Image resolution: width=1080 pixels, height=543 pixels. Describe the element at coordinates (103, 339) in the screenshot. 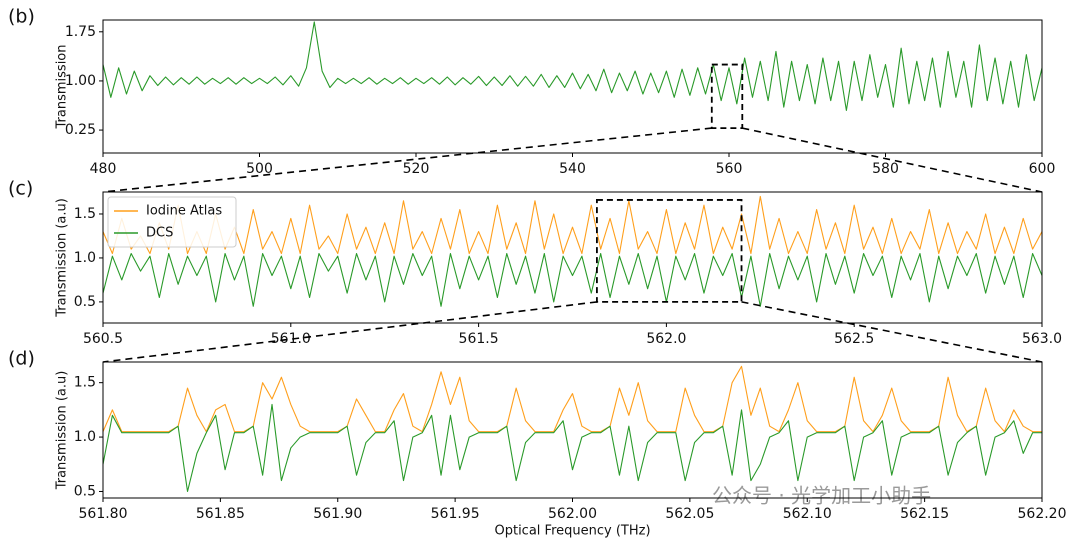

I see `x-tick-label: 560.5` at that location.